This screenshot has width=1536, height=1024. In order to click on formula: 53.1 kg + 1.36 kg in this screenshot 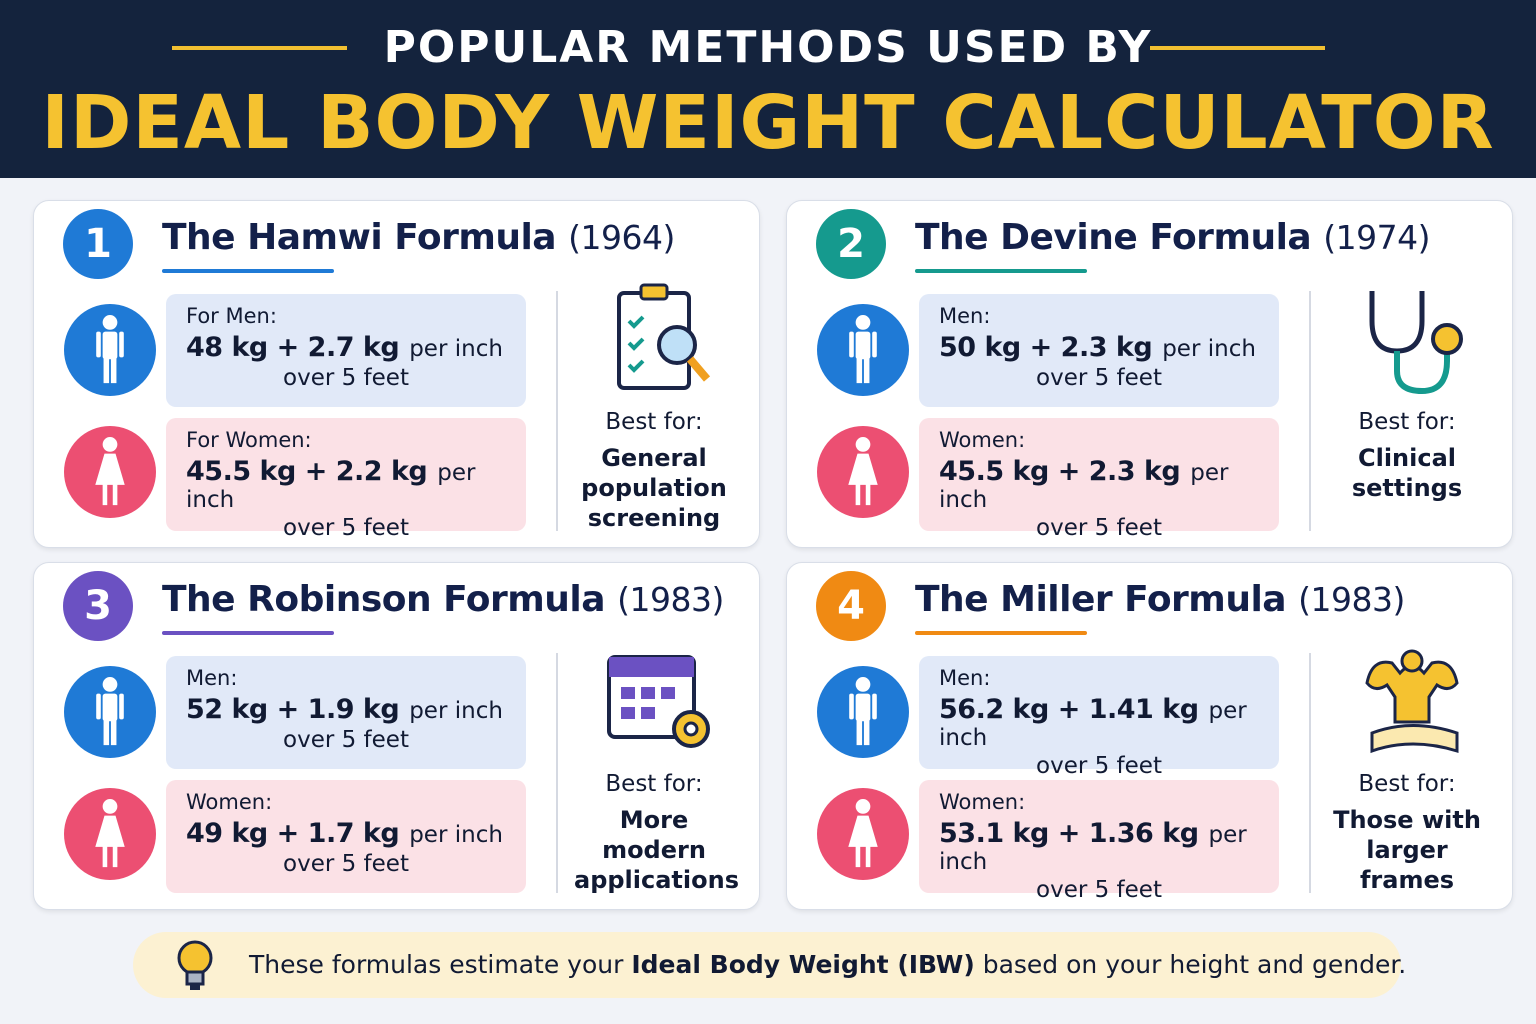, I will do `click(1069, 833)`.